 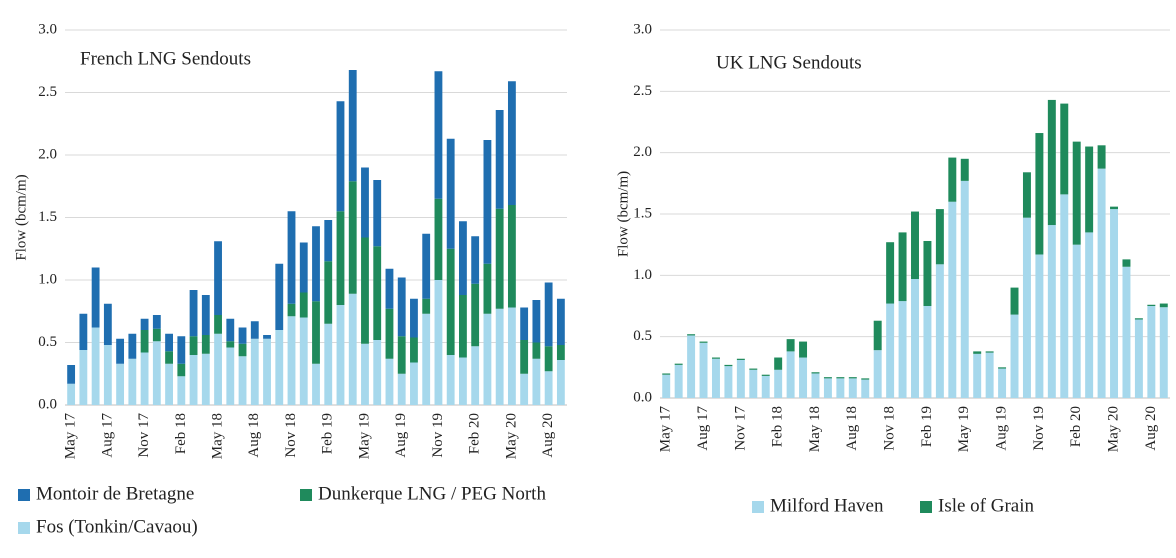 What do you see at coordinates (548, 435) in the screenshot?
I see `x-tick-label: Aug 20` at bounding box center [548, 435].